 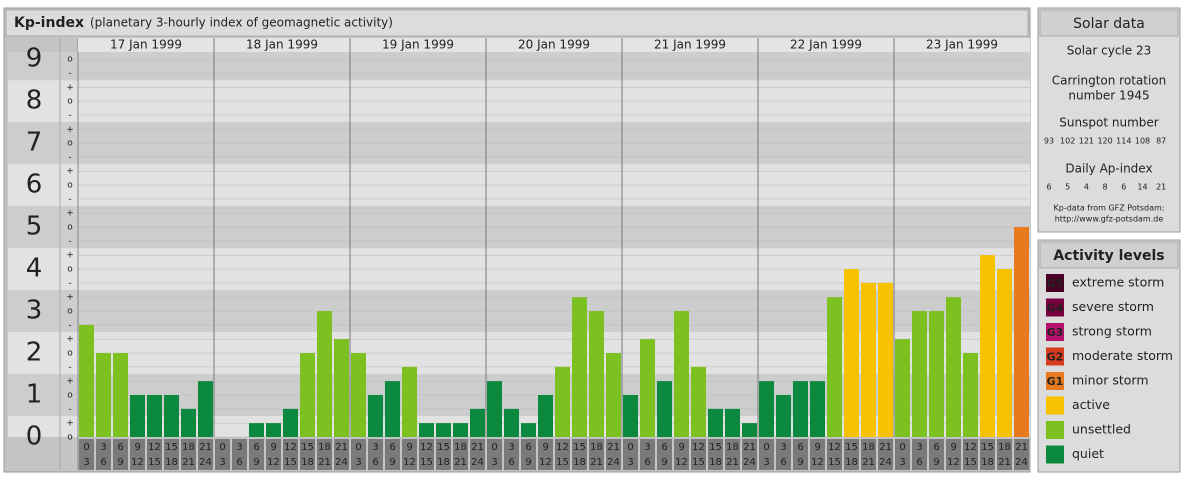 What do you see at coordinates (1067, 187) in the screenshot?
I see `ap-value: 5` at bounding box center [1067, 187].